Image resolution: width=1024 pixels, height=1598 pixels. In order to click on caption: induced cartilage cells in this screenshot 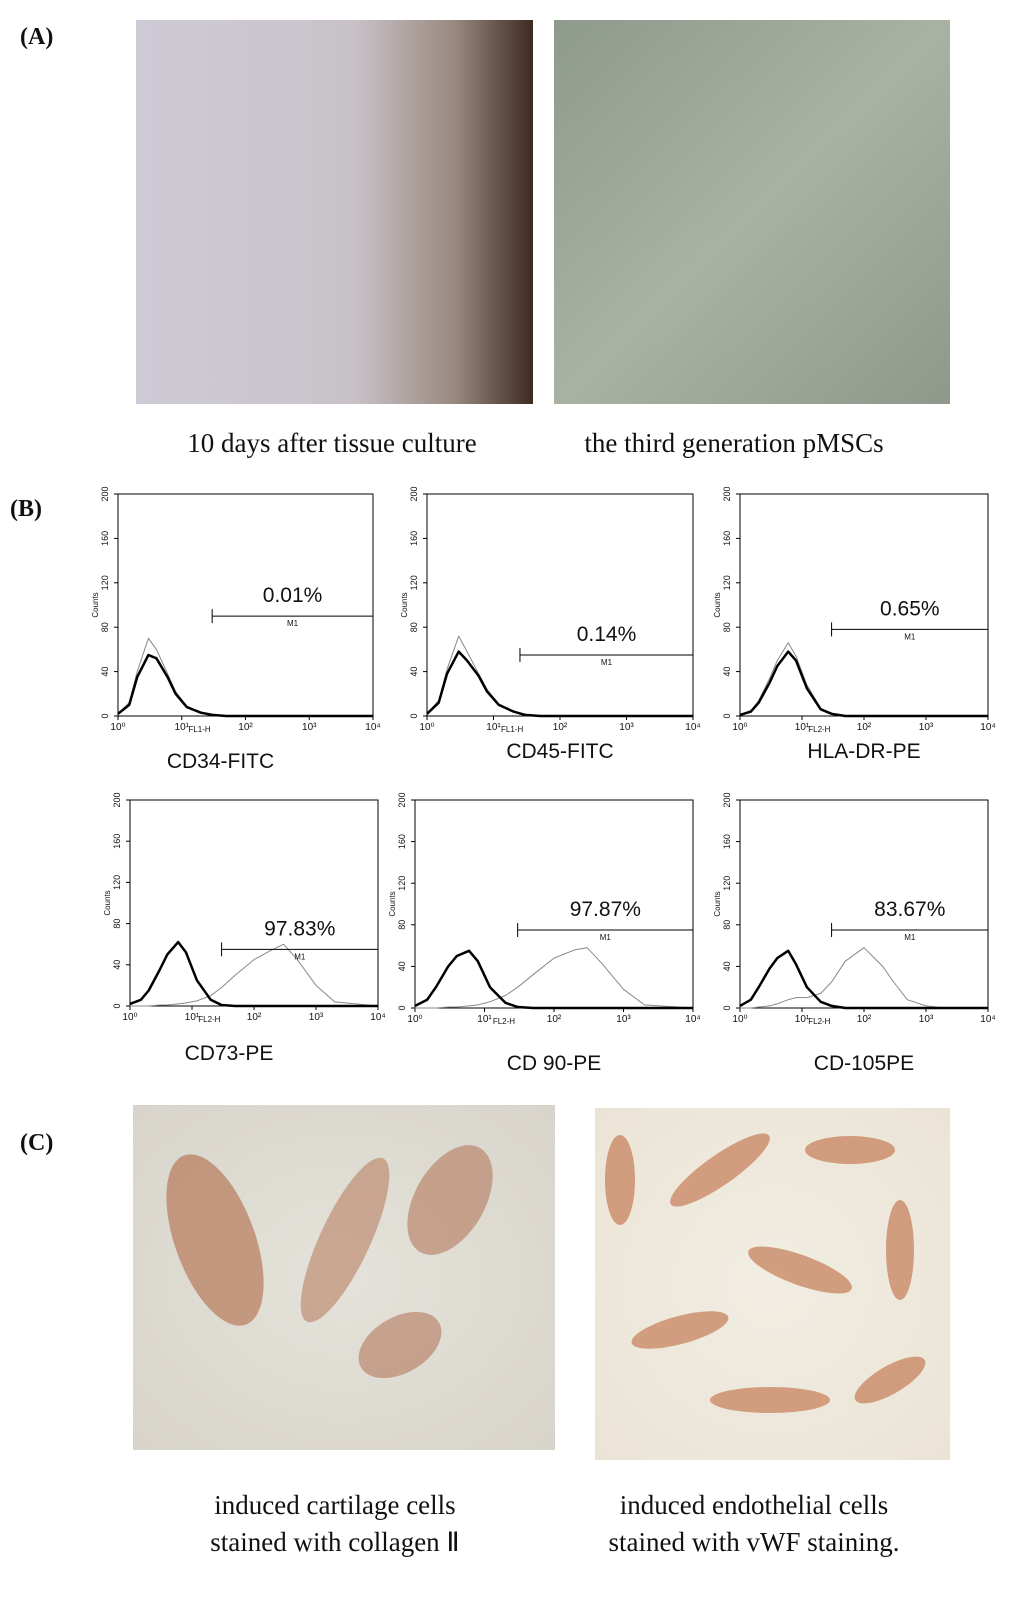, I will do `click(334, 1505)`.